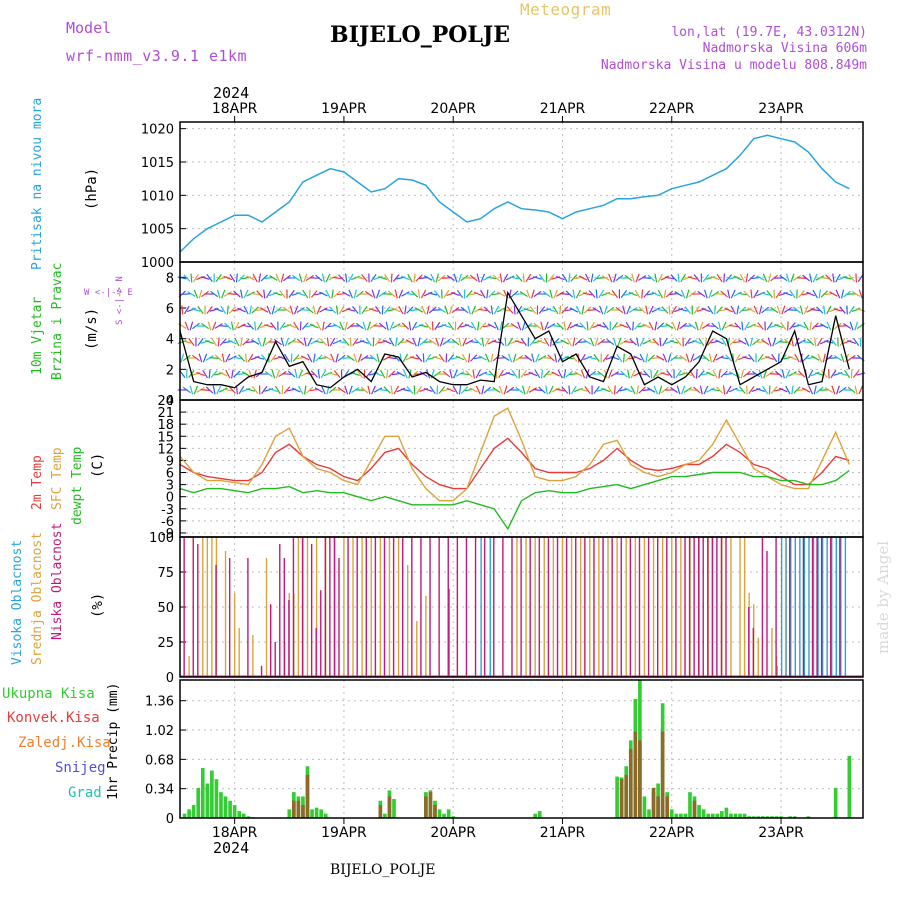 Image resolution: width=900 pixels, height=900 pixels. I want to click on y-tick-label: 75, so click(165, 573).